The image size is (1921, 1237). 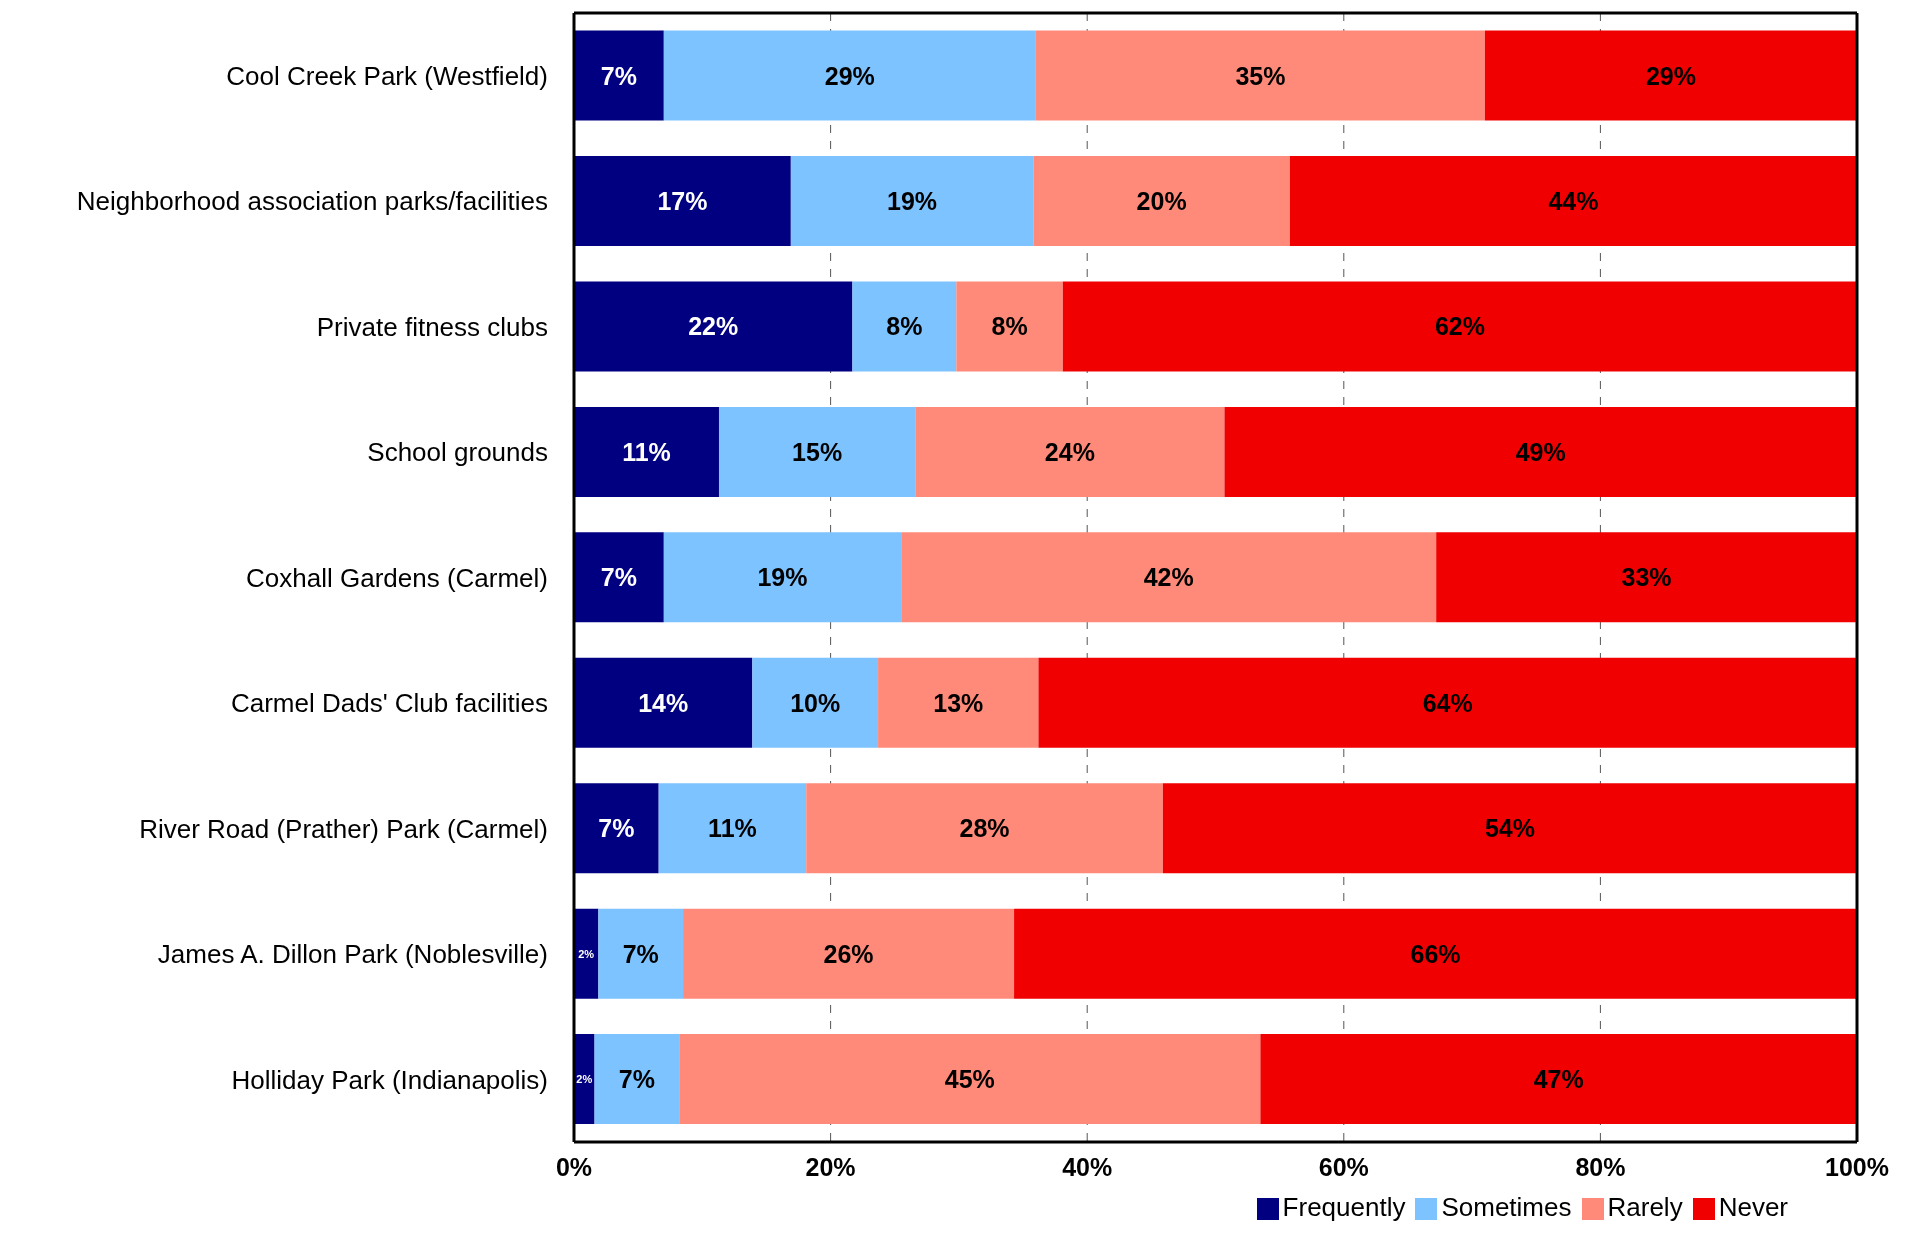 What do you see at coordinates (312, 201) in the screenshot?
I see `y-tick-label: Neighborhood association parks/facilities` at bounding box center [312, 201].